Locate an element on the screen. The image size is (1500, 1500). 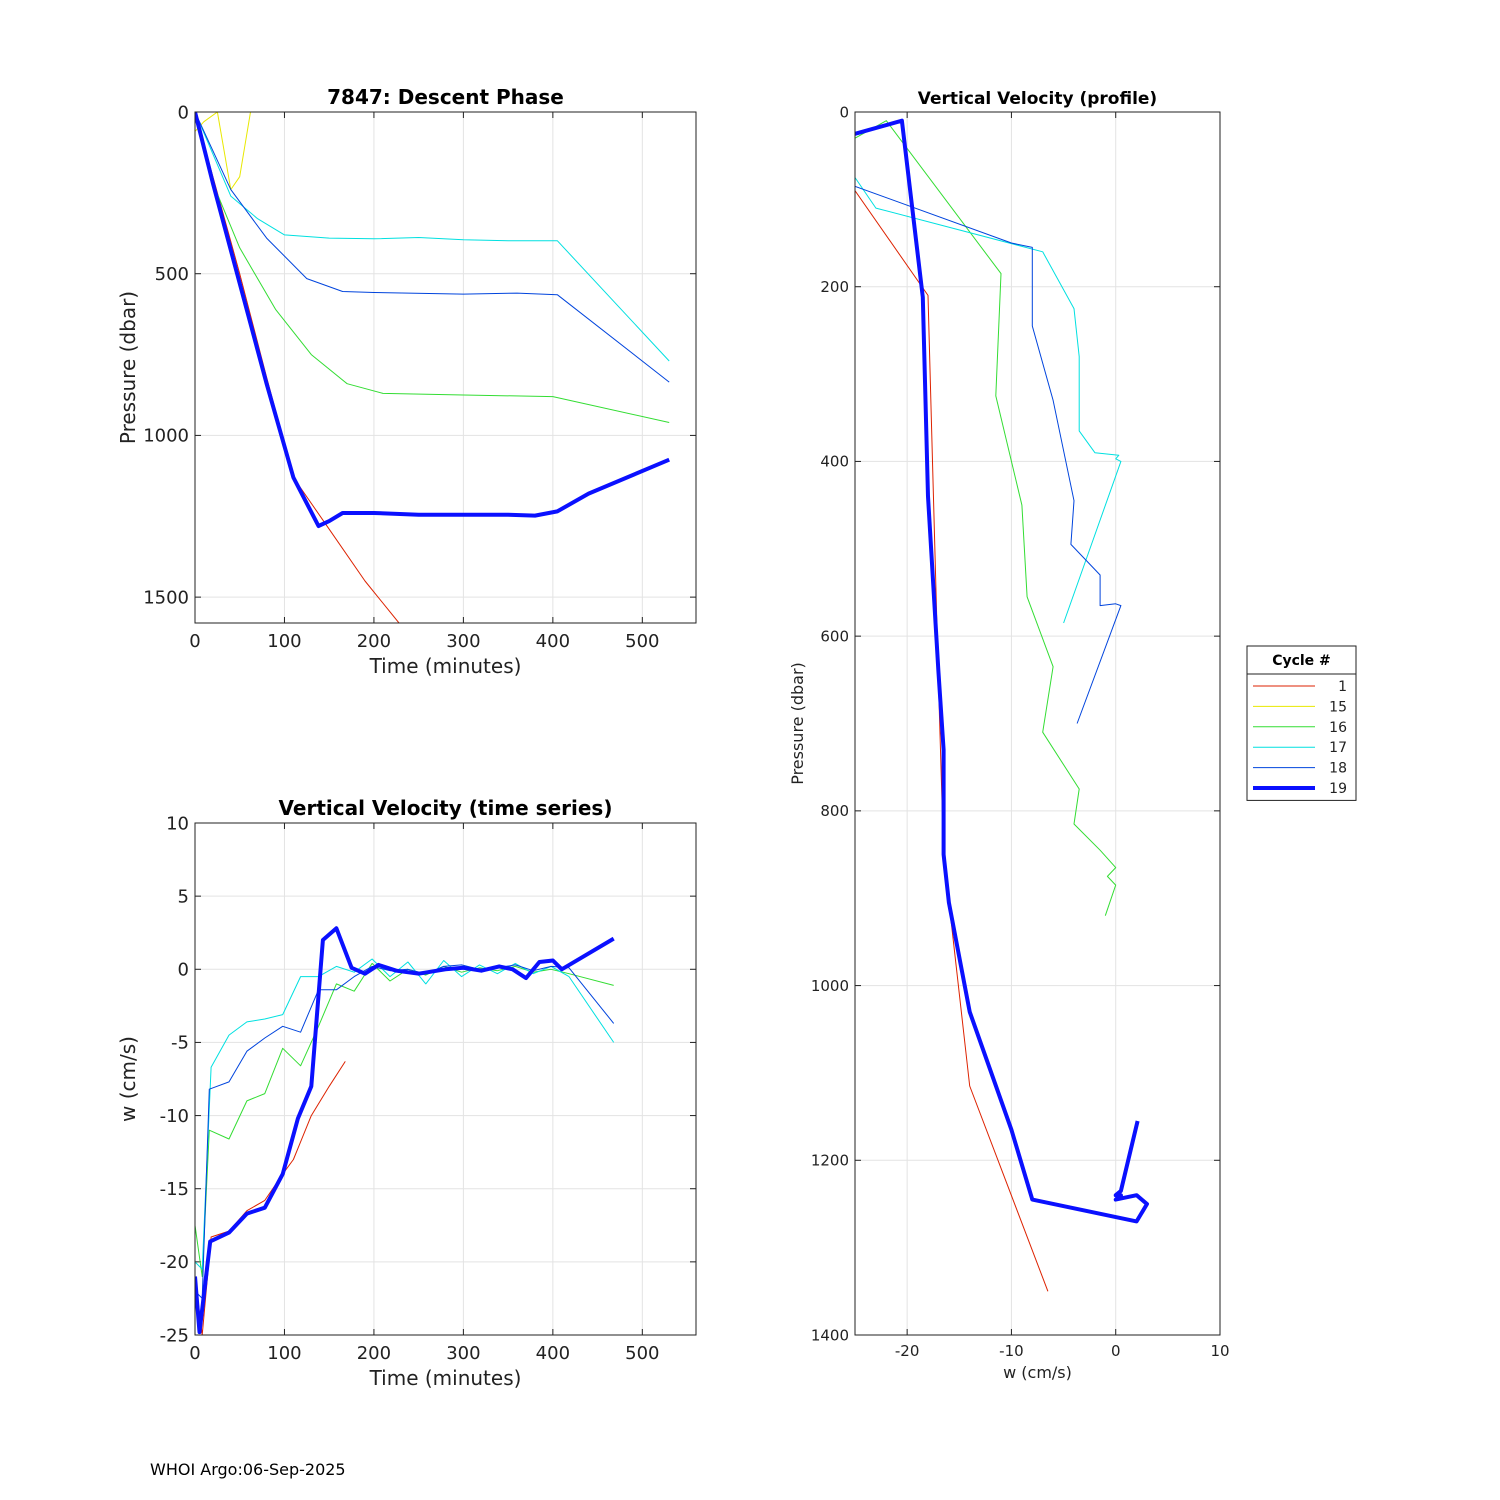
y-tick-label: -5 is located at coordinates (180, 1043).